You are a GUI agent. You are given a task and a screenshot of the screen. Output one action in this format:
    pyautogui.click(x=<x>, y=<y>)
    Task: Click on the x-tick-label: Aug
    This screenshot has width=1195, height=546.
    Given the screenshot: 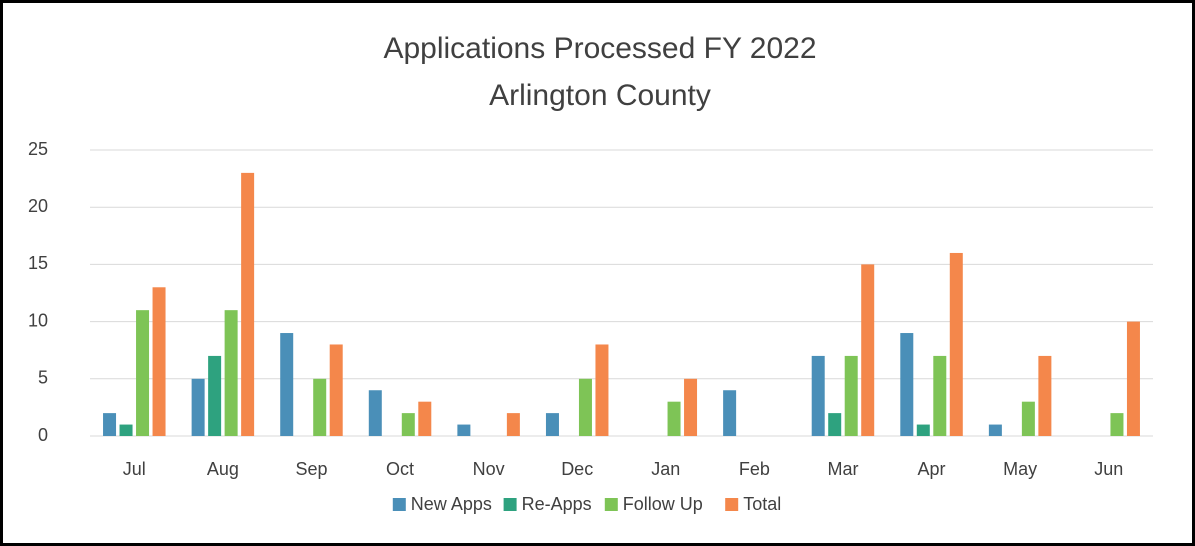 What is the action you would take?
    pyautogui.click(x=223, y=469)
    